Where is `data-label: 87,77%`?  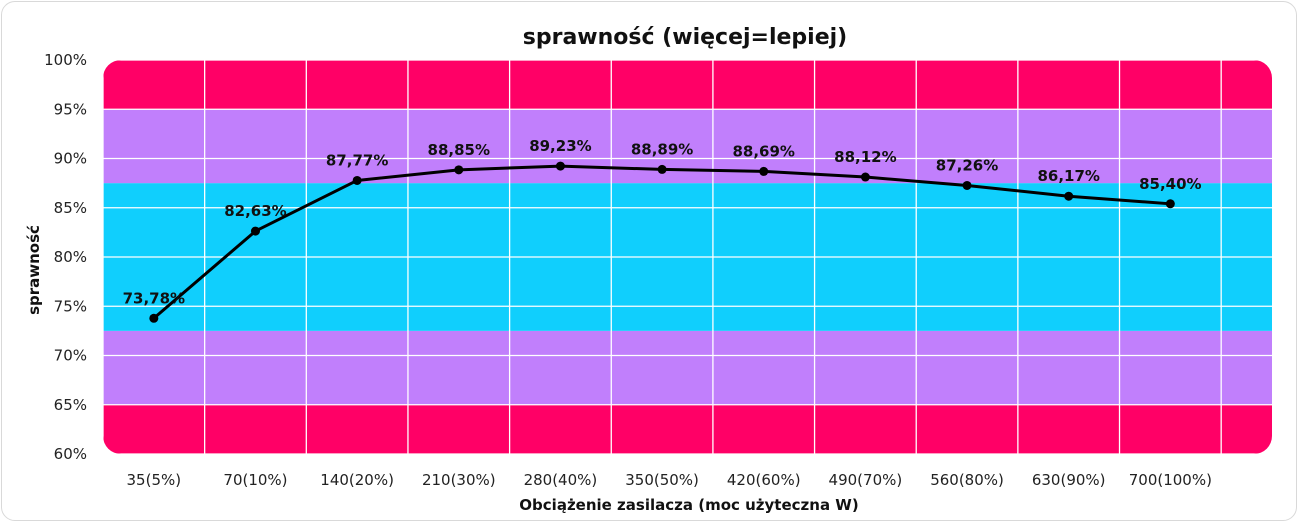 data-label: 87,77% is located at coordinates (357, 160).